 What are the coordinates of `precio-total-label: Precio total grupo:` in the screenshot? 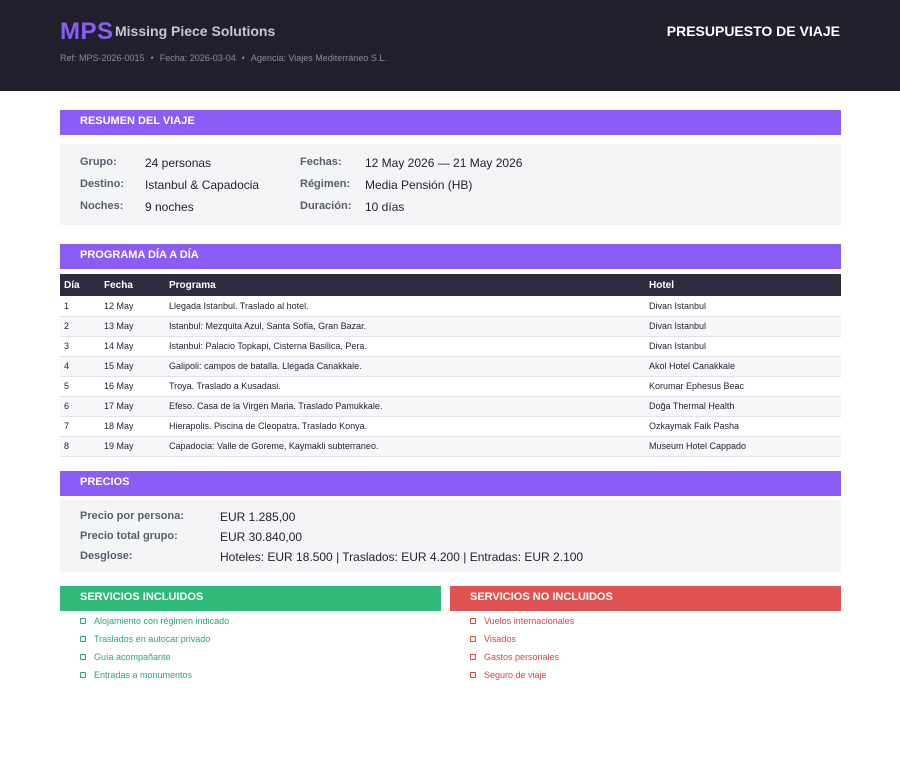 It's located at (129, 536).